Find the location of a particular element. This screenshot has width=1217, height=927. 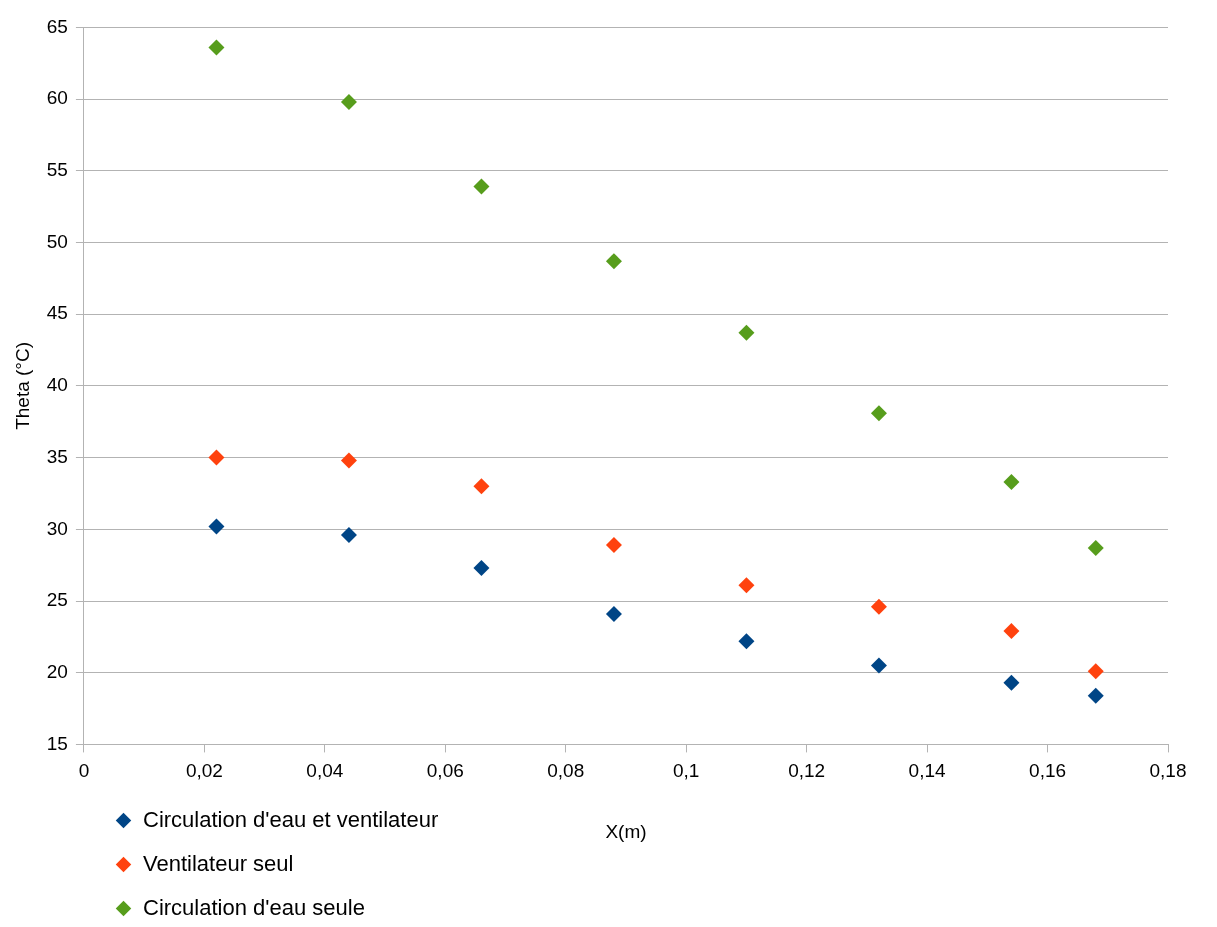

x-tick-label: 0,1 is located at coordinates (686, 771).